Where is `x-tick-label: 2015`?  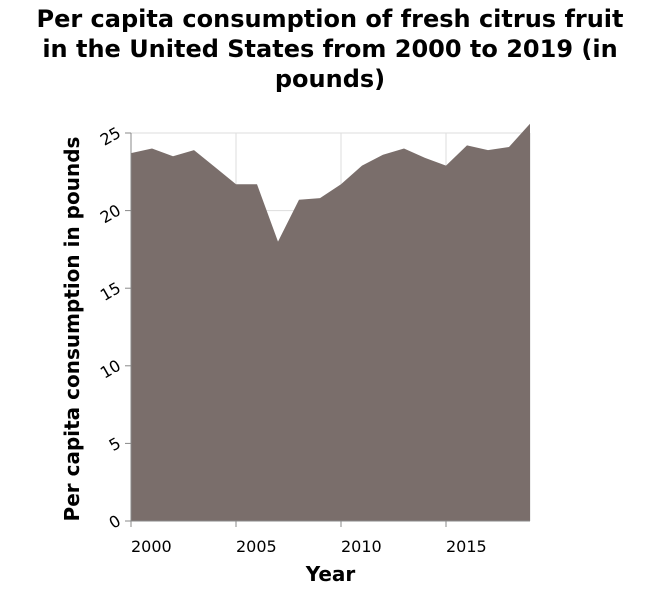 x-tick-label: 2015 is located at coordinates (466, 546).